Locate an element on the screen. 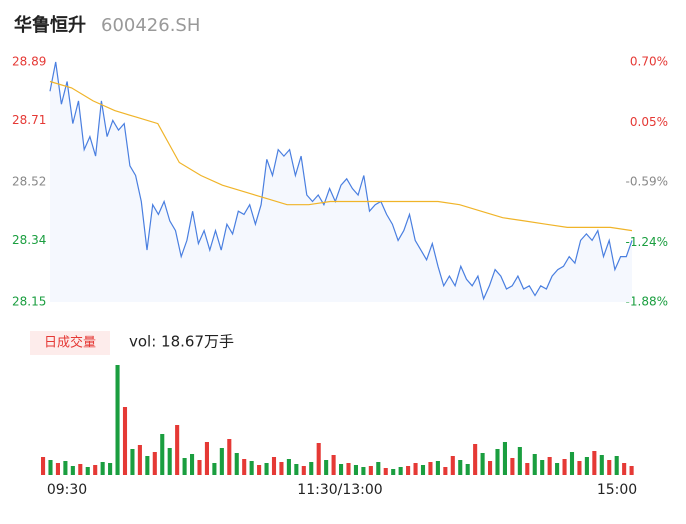 The height and width of the screenshot is (524, 686). y-tick-label: 28.52 is located at coordinates (29, 182).